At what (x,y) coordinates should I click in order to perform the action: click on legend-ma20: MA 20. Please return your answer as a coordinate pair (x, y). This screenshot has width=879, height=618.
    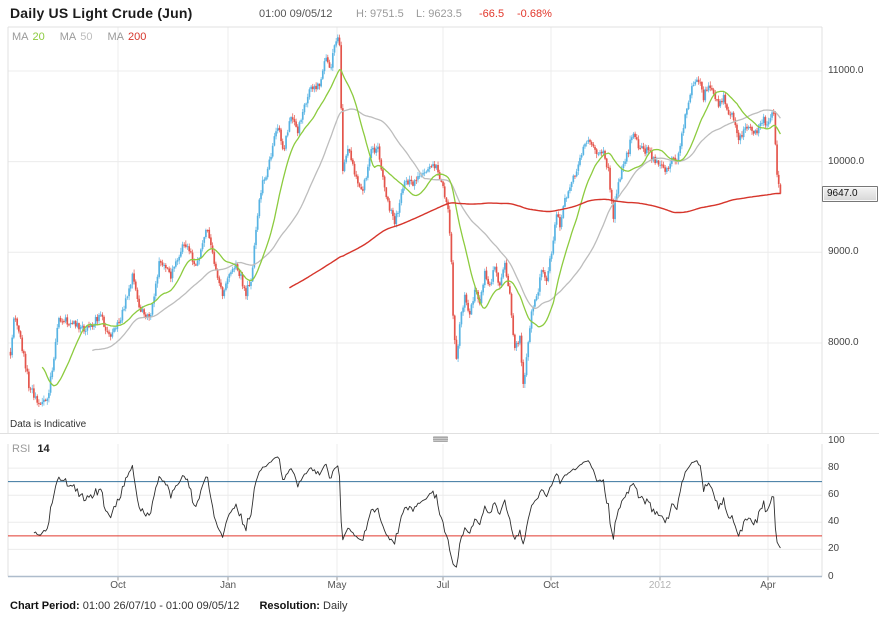
    Looking at the image, I should click on (28, 37).